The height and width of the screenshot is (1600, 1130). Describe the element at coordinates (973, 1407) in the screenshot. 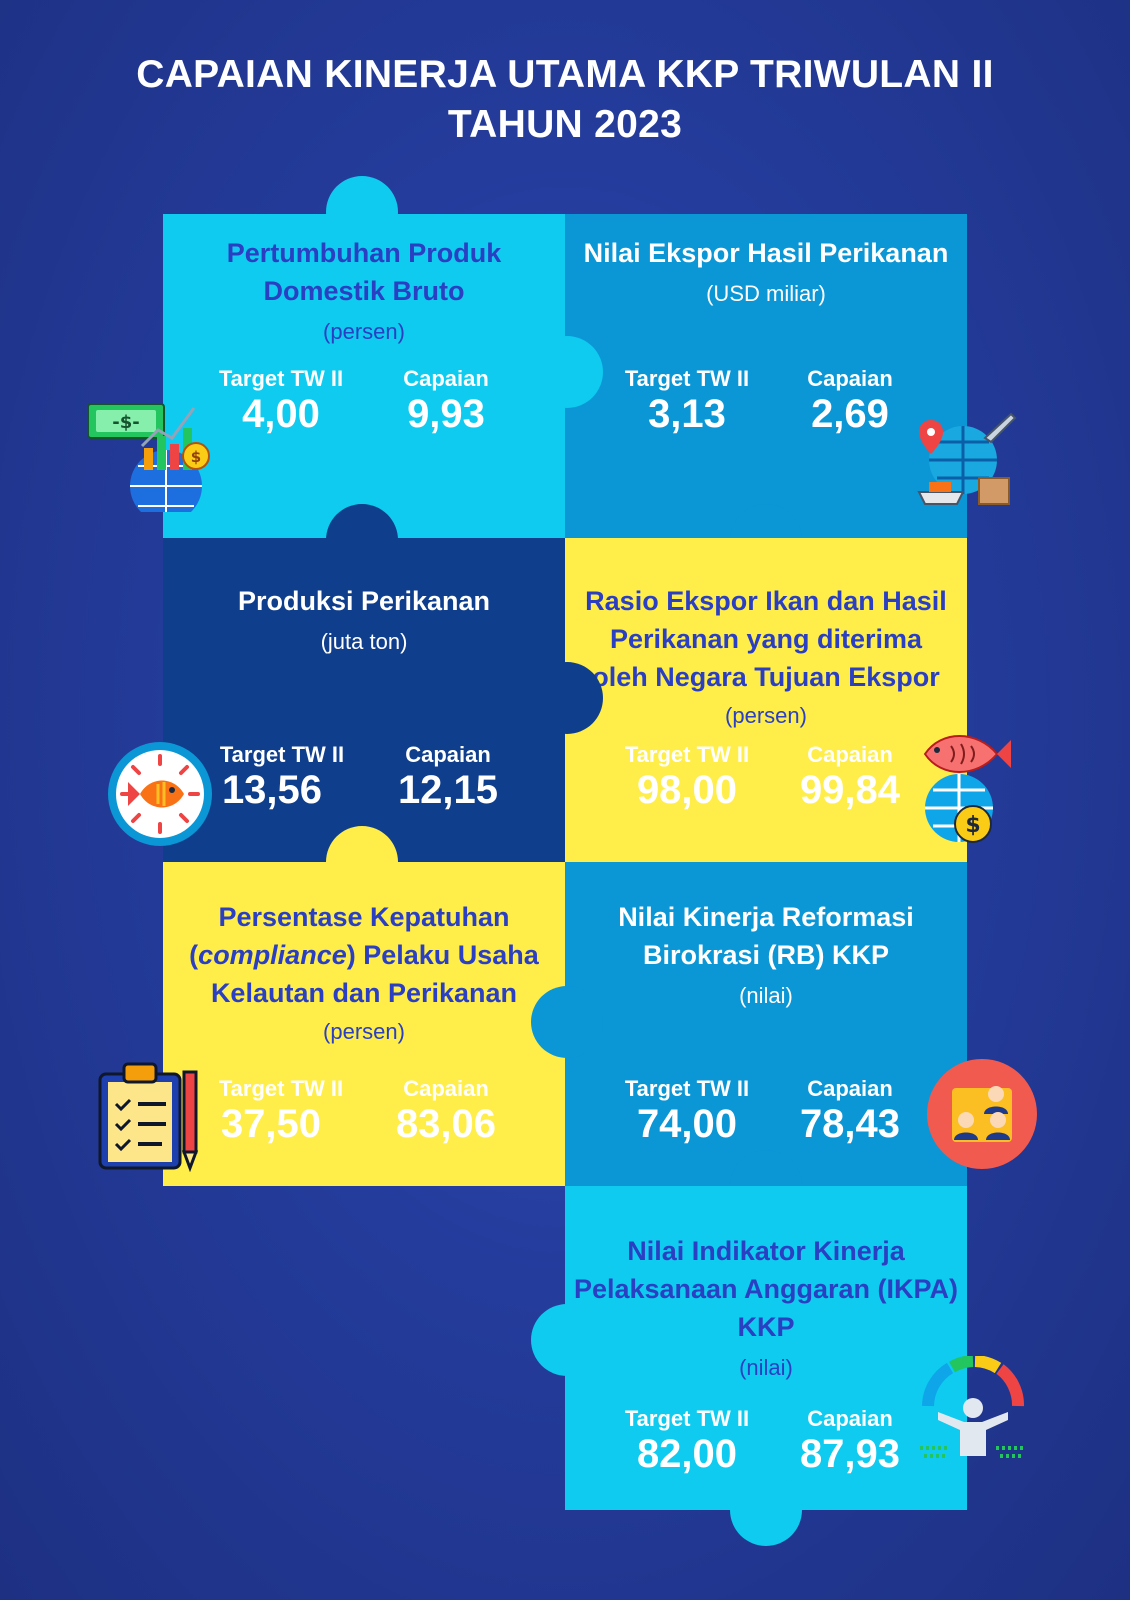

I see `performance-gauge-icon` at that location.